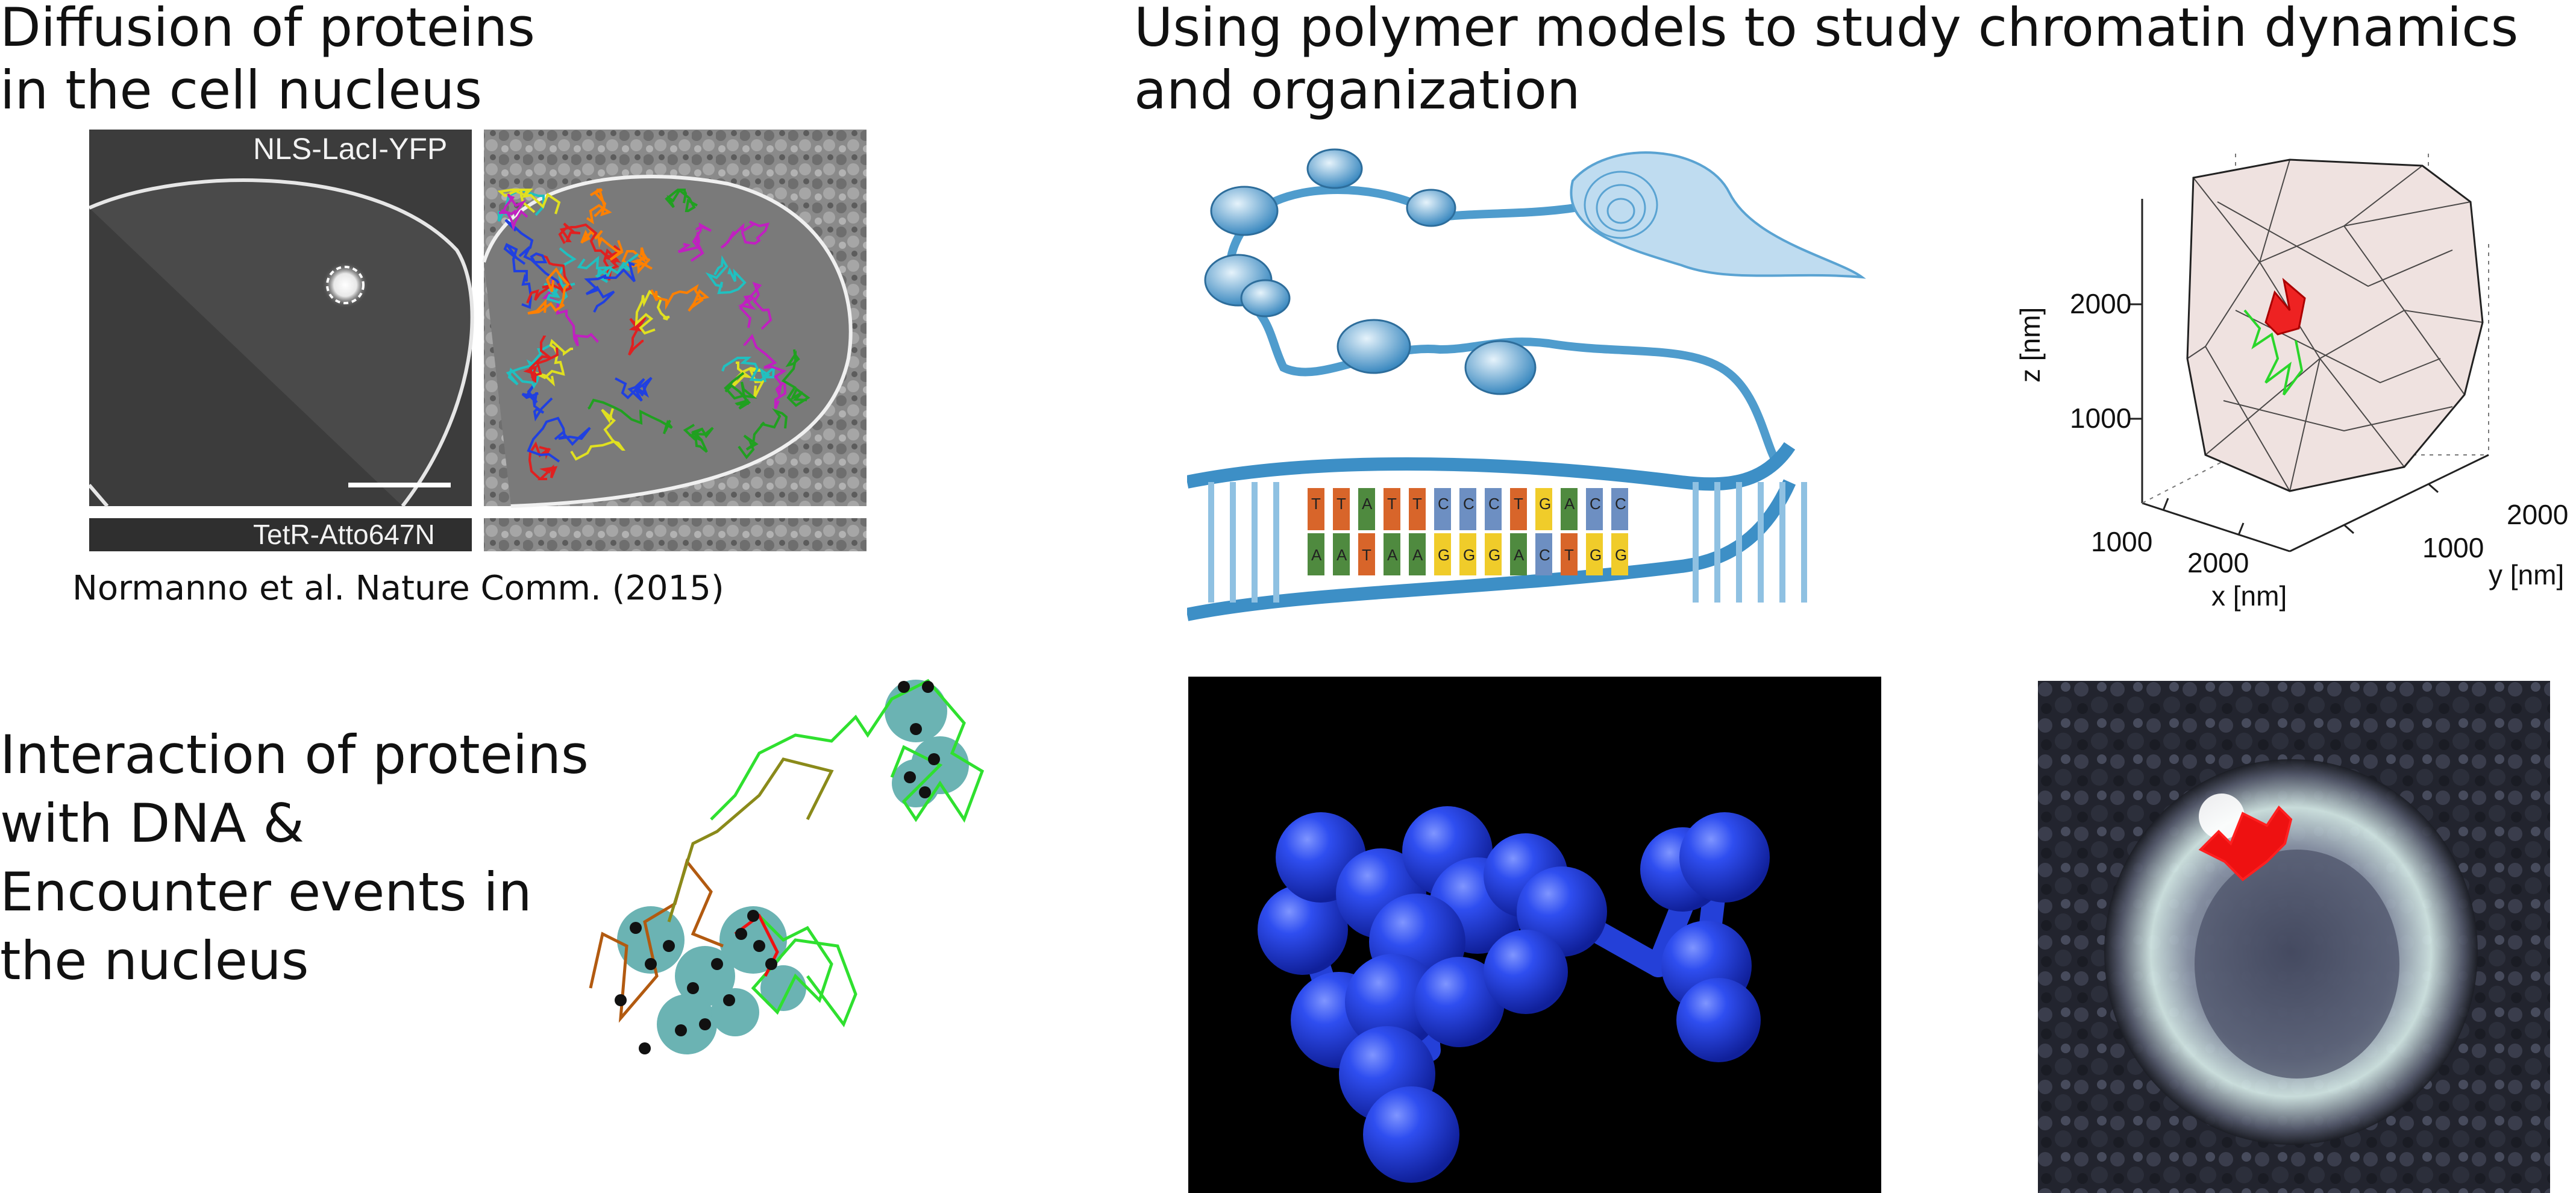 The width and height of the screenshot is (2576, 1193). What do you see at coordinates (2285, 307) in the screenshot?
I see `red-trajectory` at bounding box center [2285, 307].